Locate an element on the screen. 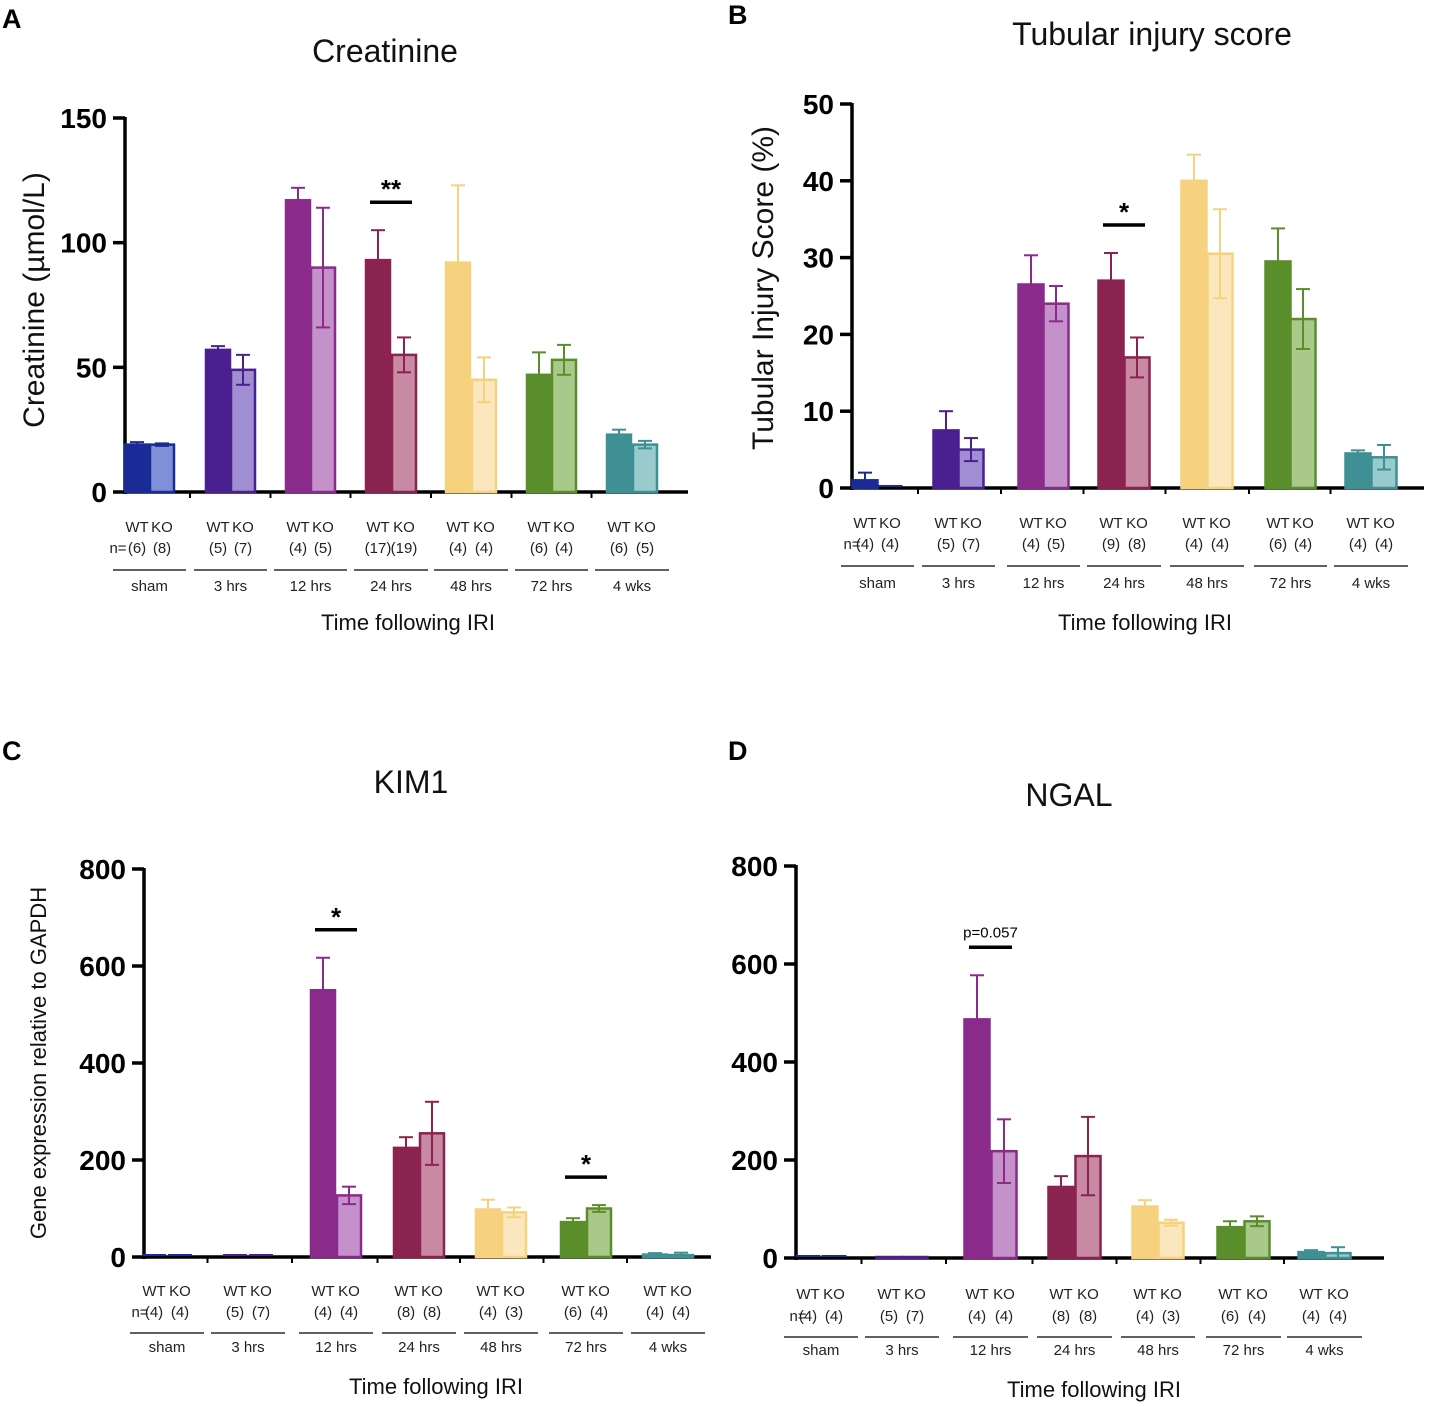 The height and width of the screenshot is (1407, 1430). x-axis-label: Time following IRI is located at coordinates (1094, 1389).